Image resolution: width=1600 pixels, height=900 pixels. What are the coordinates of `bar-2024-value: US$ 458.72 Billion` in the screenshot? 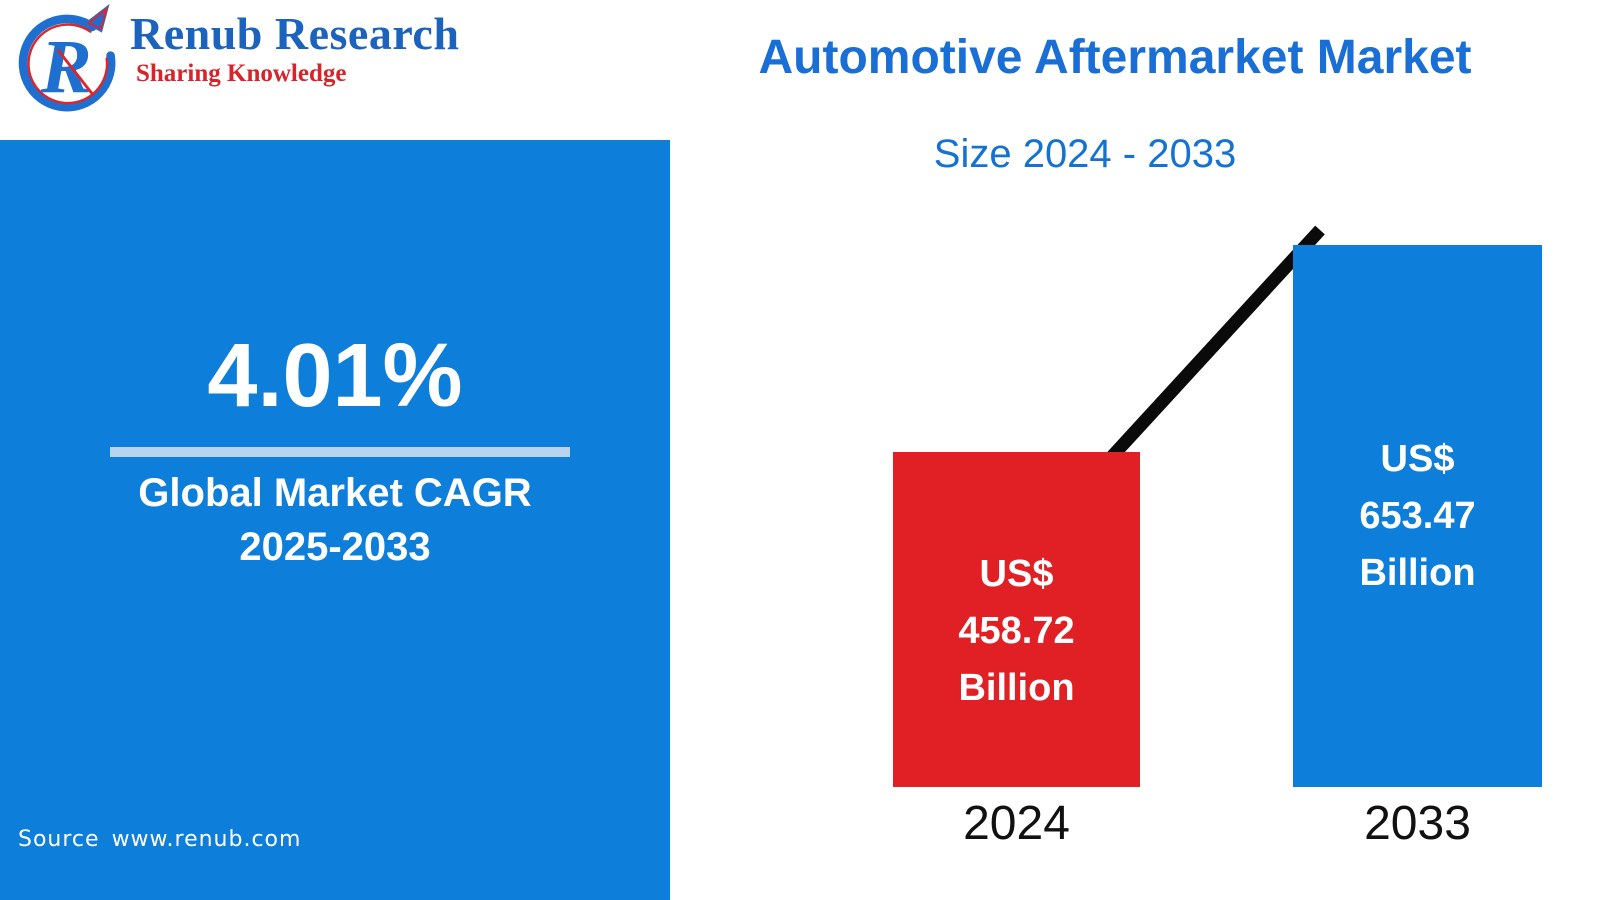 It's located at (1016, 631).